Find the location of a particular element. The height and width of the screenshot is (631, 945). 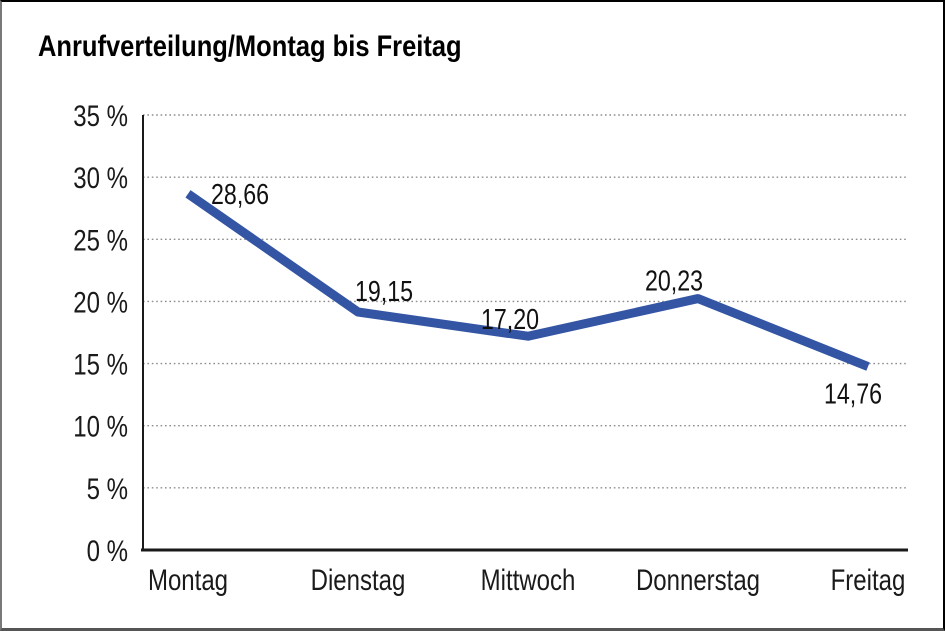

data-point-label: 14,76 is located at coordinates (853, 395).